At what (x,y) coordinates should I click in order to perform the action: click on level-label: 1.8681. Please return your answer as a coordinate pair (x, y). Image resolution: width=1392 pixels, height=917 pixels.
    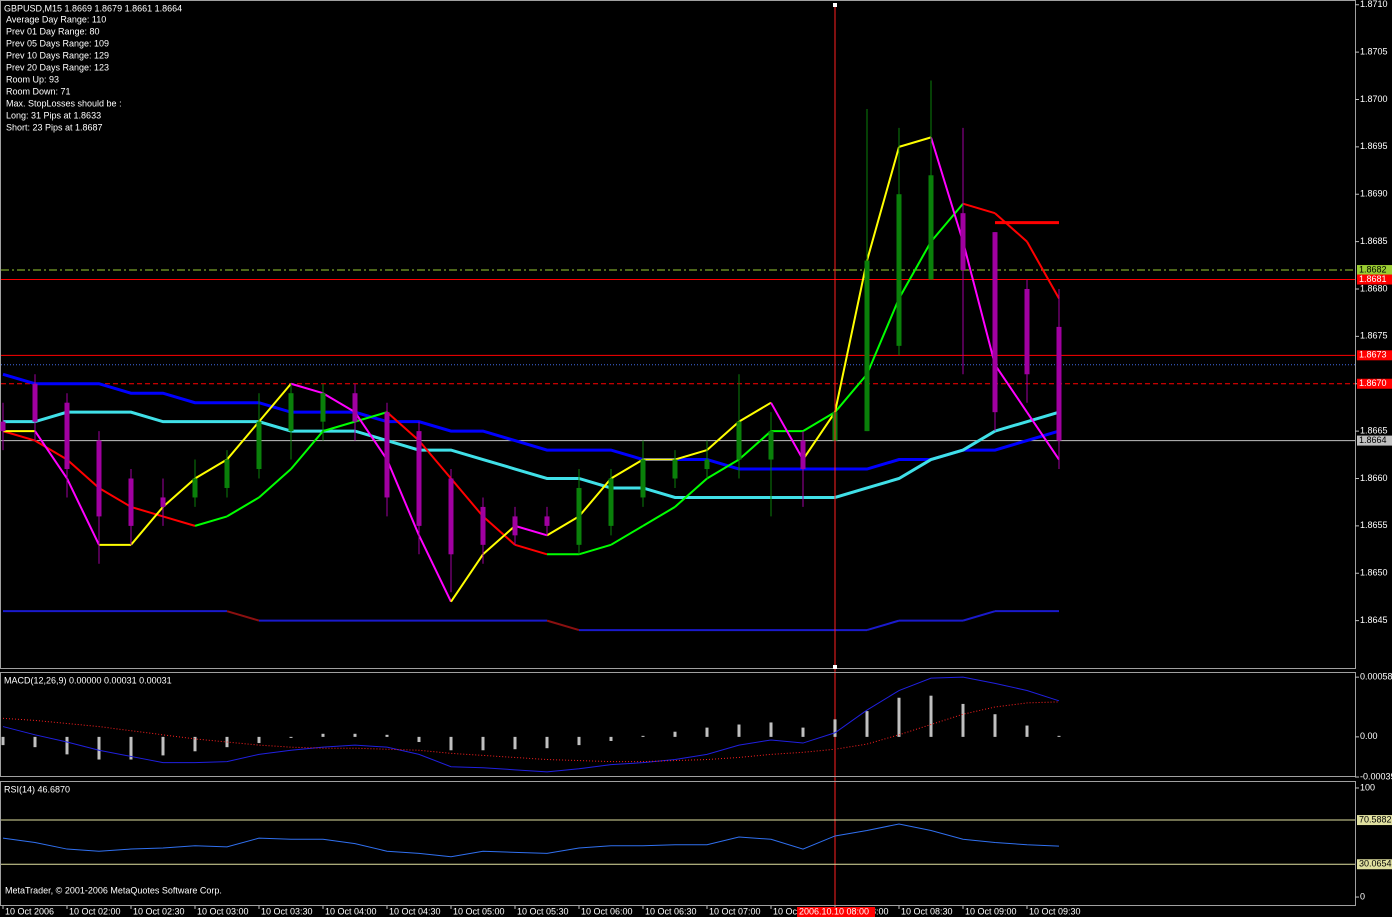
    Looking at the image, I should click on (1373, 279).